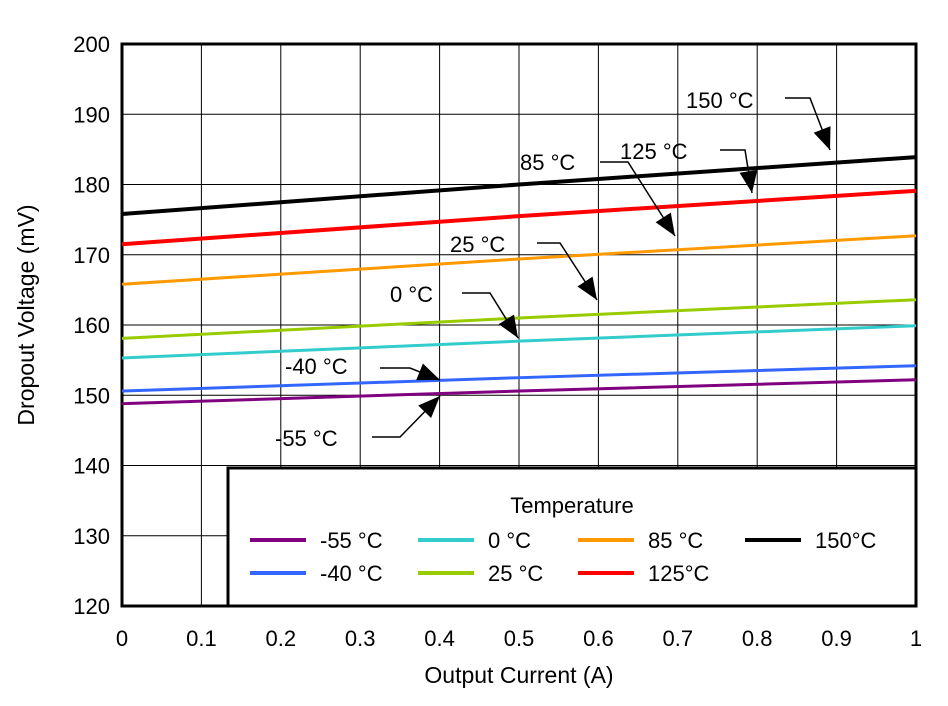 The width and height of the screenshot is (948, 706). I want to click on legend-entry-label: -40 °C, so click(351, 573).